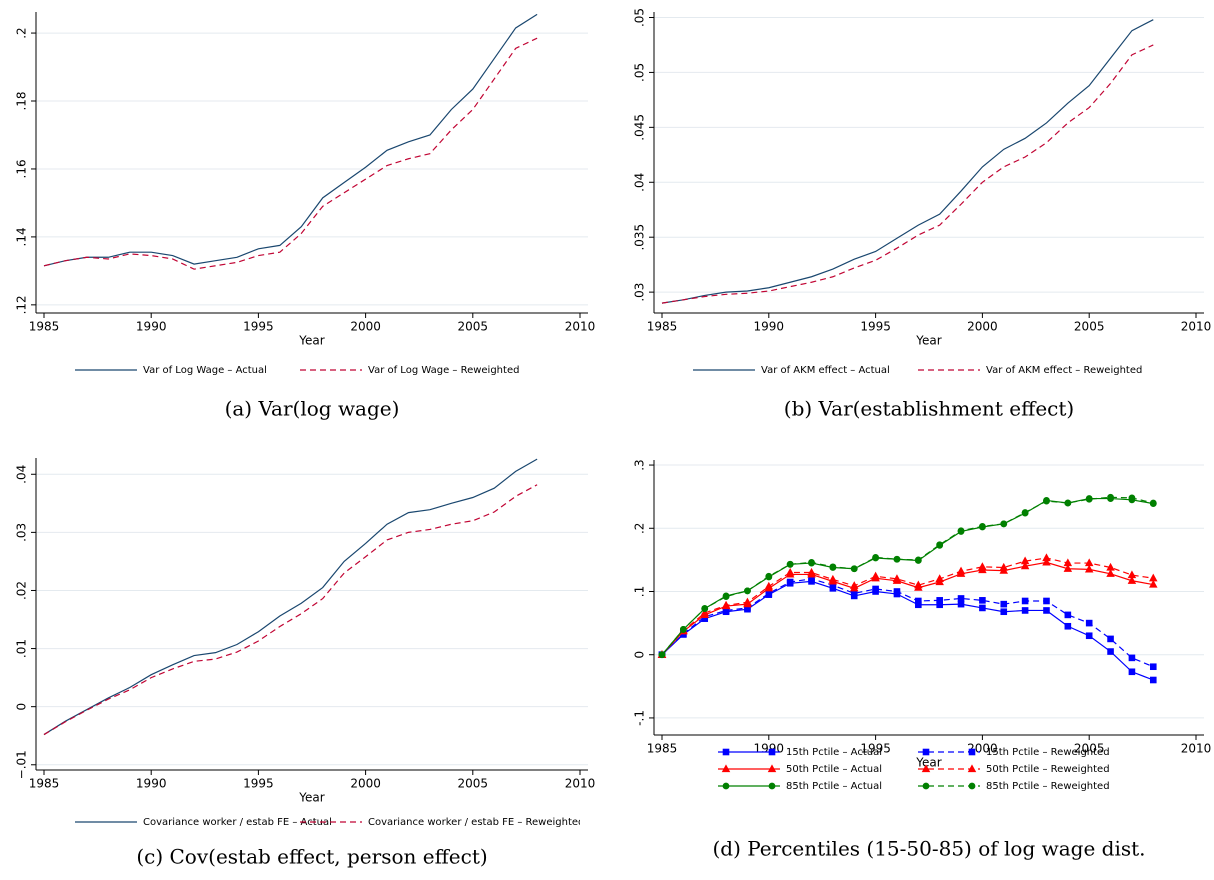  I want to click on legend-label: 15th Pctile – Reweighted, so click(1048, 752).